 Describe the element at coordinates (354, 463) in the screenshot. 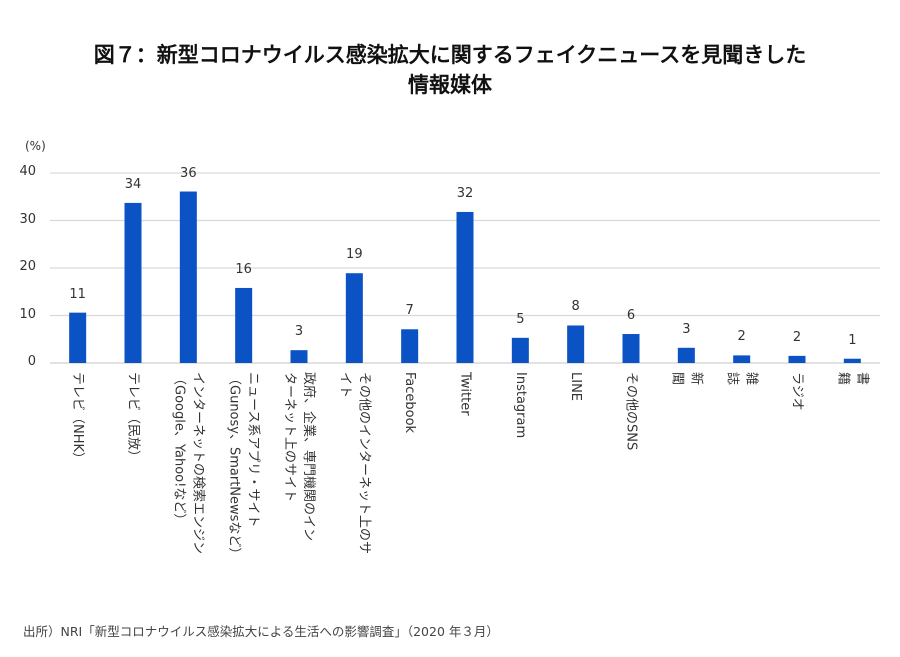

I see `x-category-label: その他のインターネット上のサ イト` at that location.